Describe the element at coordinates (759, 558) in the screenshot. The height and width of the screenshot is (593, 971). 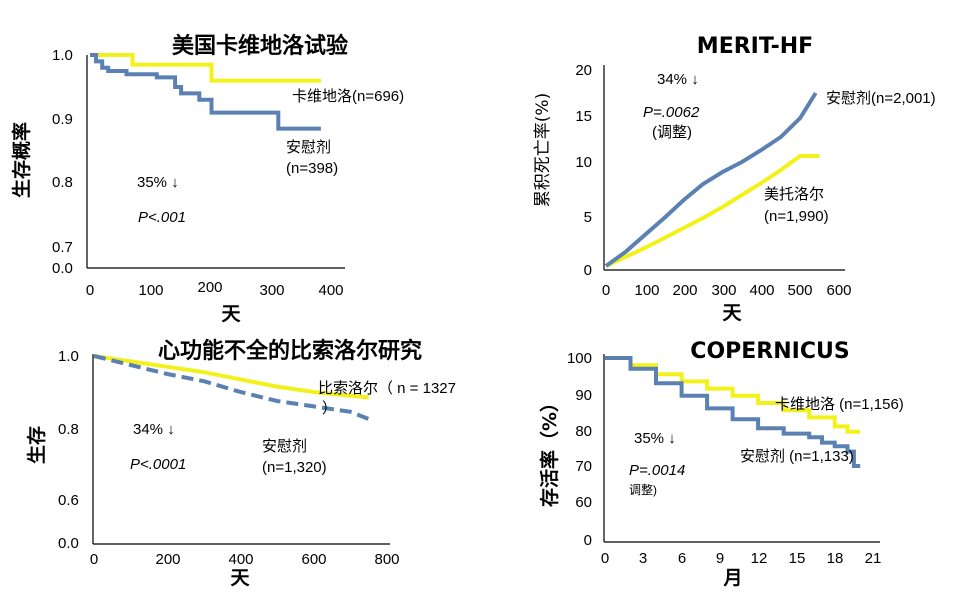
I see `x-tick-label: 12` at that location.